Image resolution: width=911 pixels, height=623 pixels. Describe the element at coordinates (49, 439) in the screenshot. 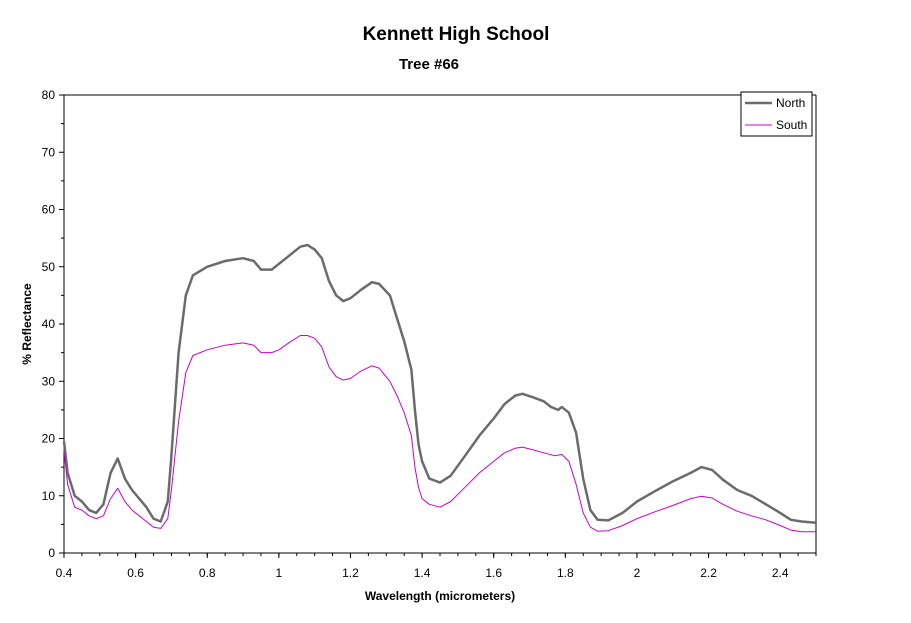

I see `y-tick-label: 20` at that location.